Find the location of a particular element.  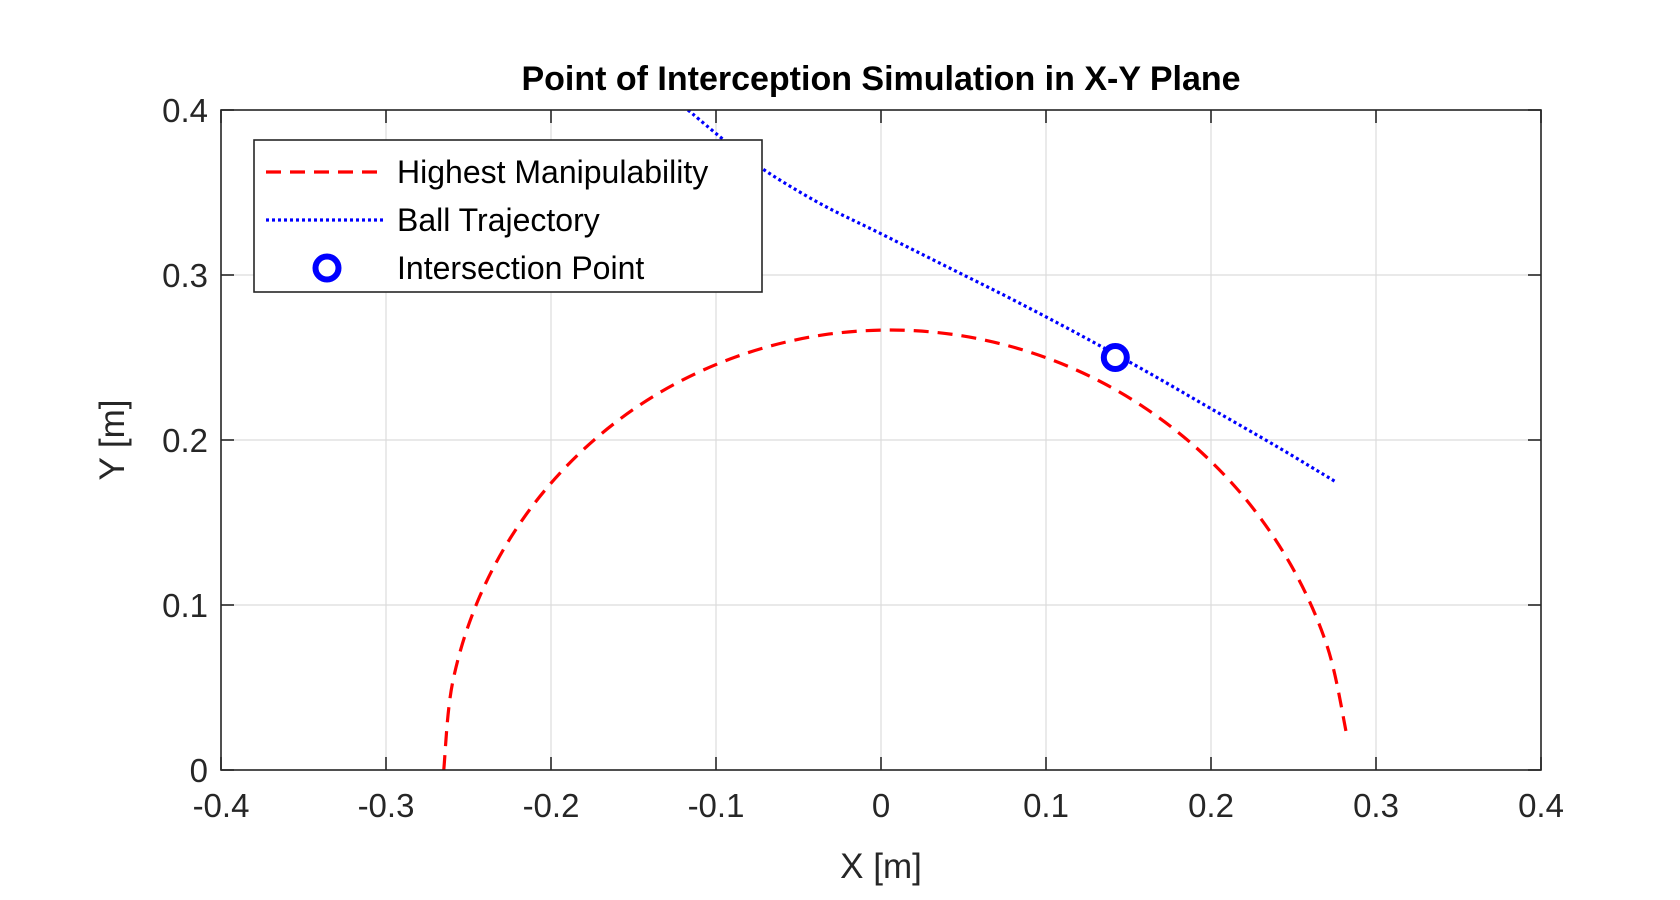

y-tick-label: 0.4 is located at coordinates (185, 110).